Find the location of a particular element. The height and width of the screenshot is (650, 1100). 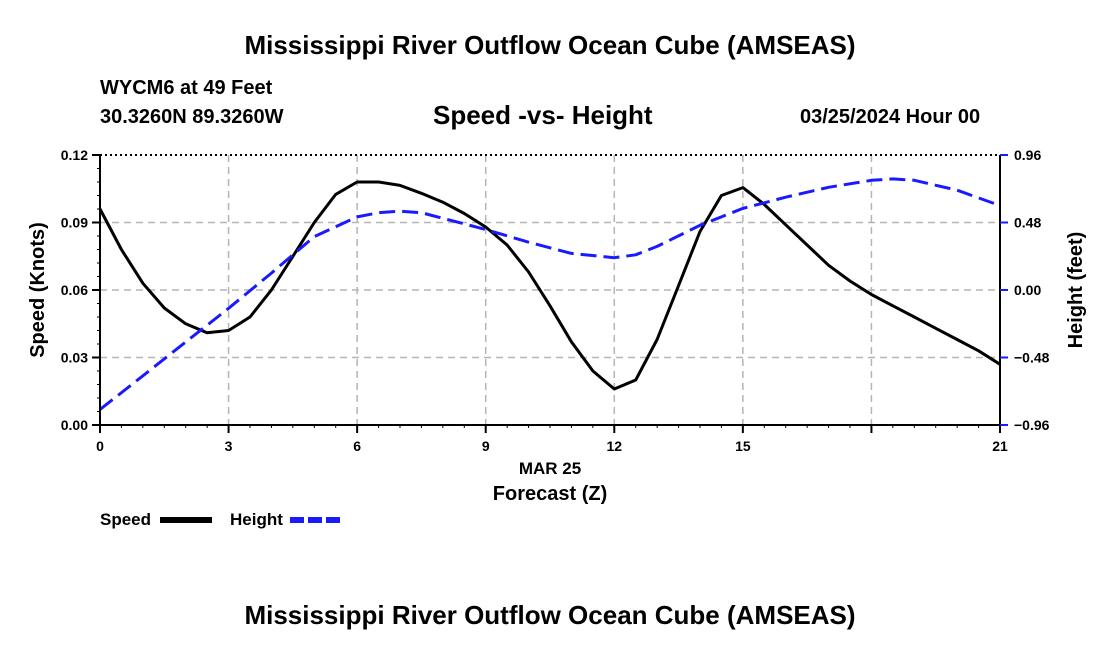

legend-label-height: Height is located at coordinates (256, 519).